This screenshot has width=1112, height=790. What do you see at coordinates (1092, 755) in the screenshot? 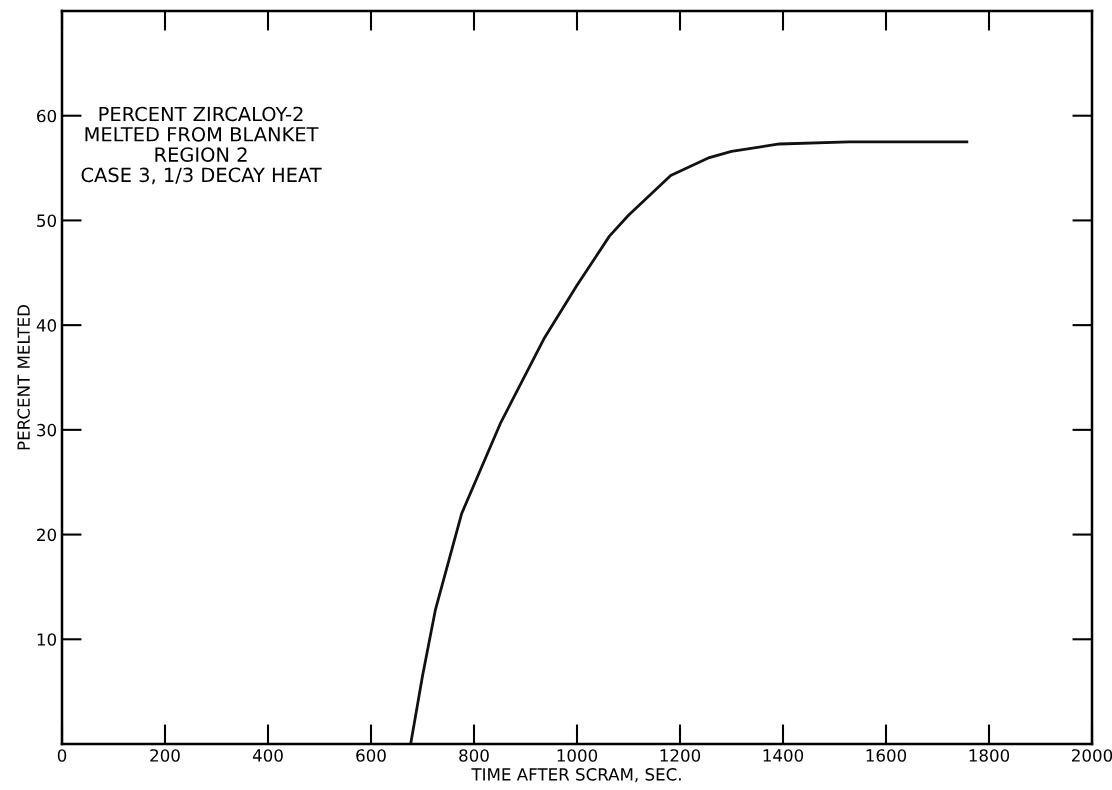
I see `x-tick-label: 2000` at bounding box center [1092, 755].